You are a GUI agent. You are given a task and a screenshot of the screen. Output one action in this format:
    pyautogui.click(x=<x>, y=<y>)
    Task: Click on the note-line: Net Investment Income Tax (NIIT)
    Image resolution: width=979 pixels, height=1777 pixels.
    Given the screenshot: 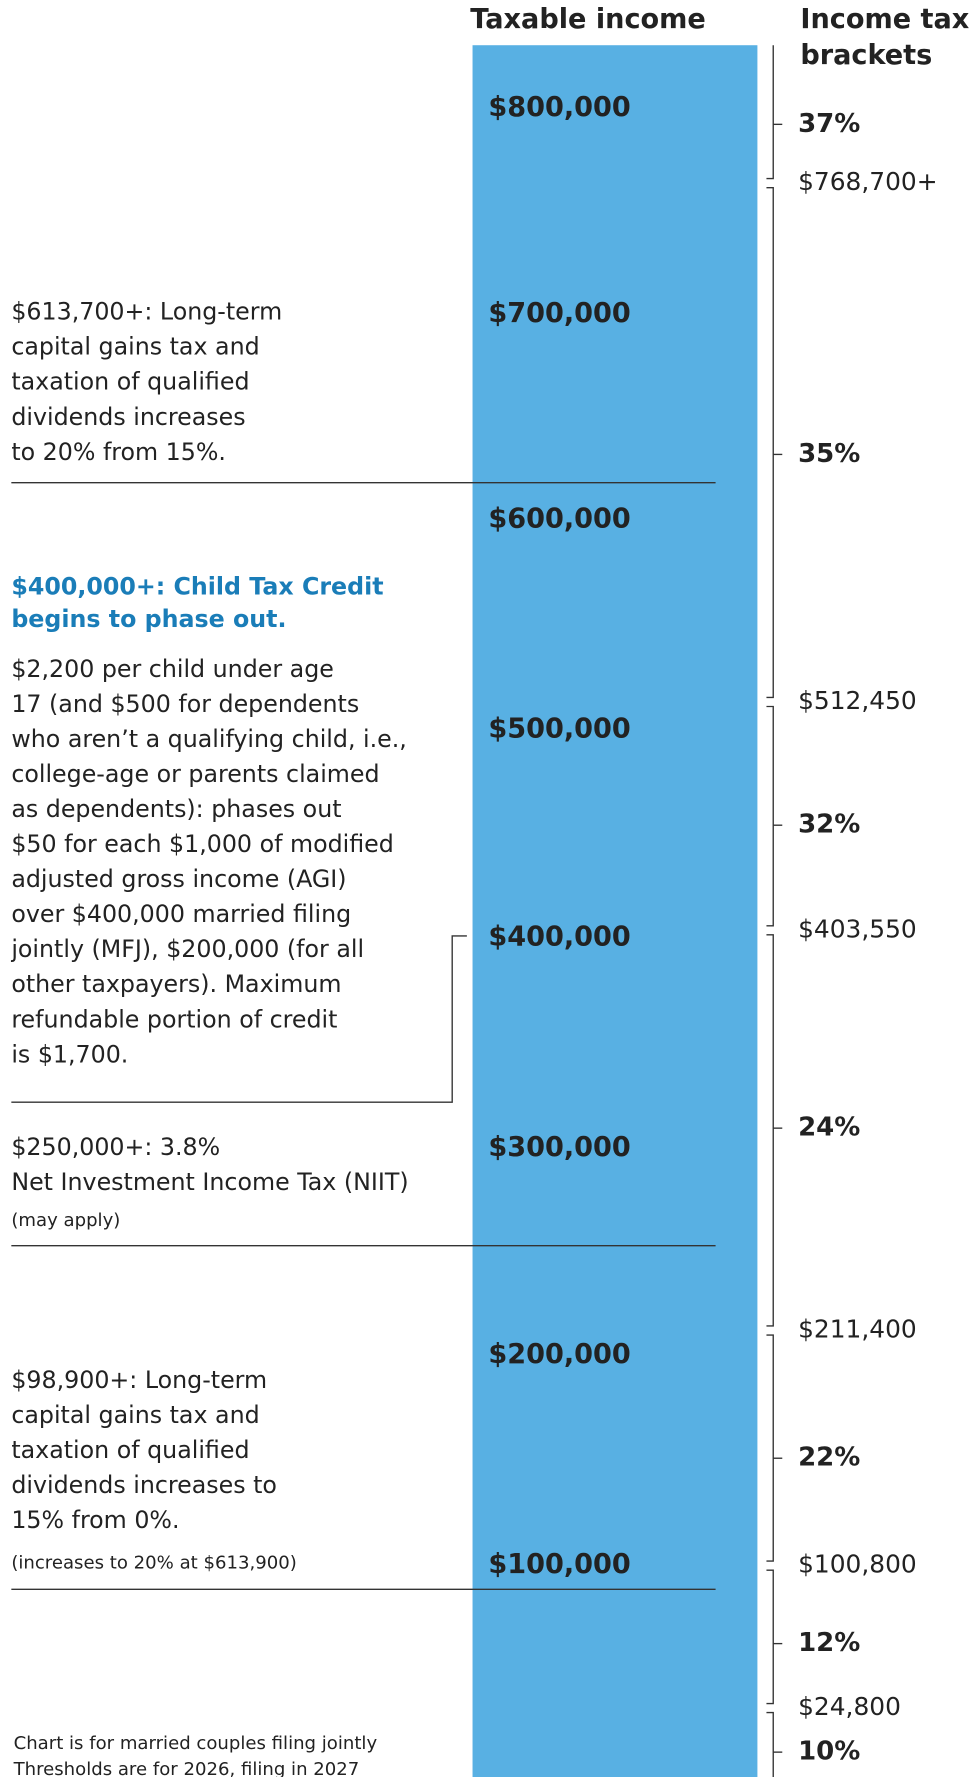 What is the action you would take?
    pyautogui.click(x=209, y=1182)
    